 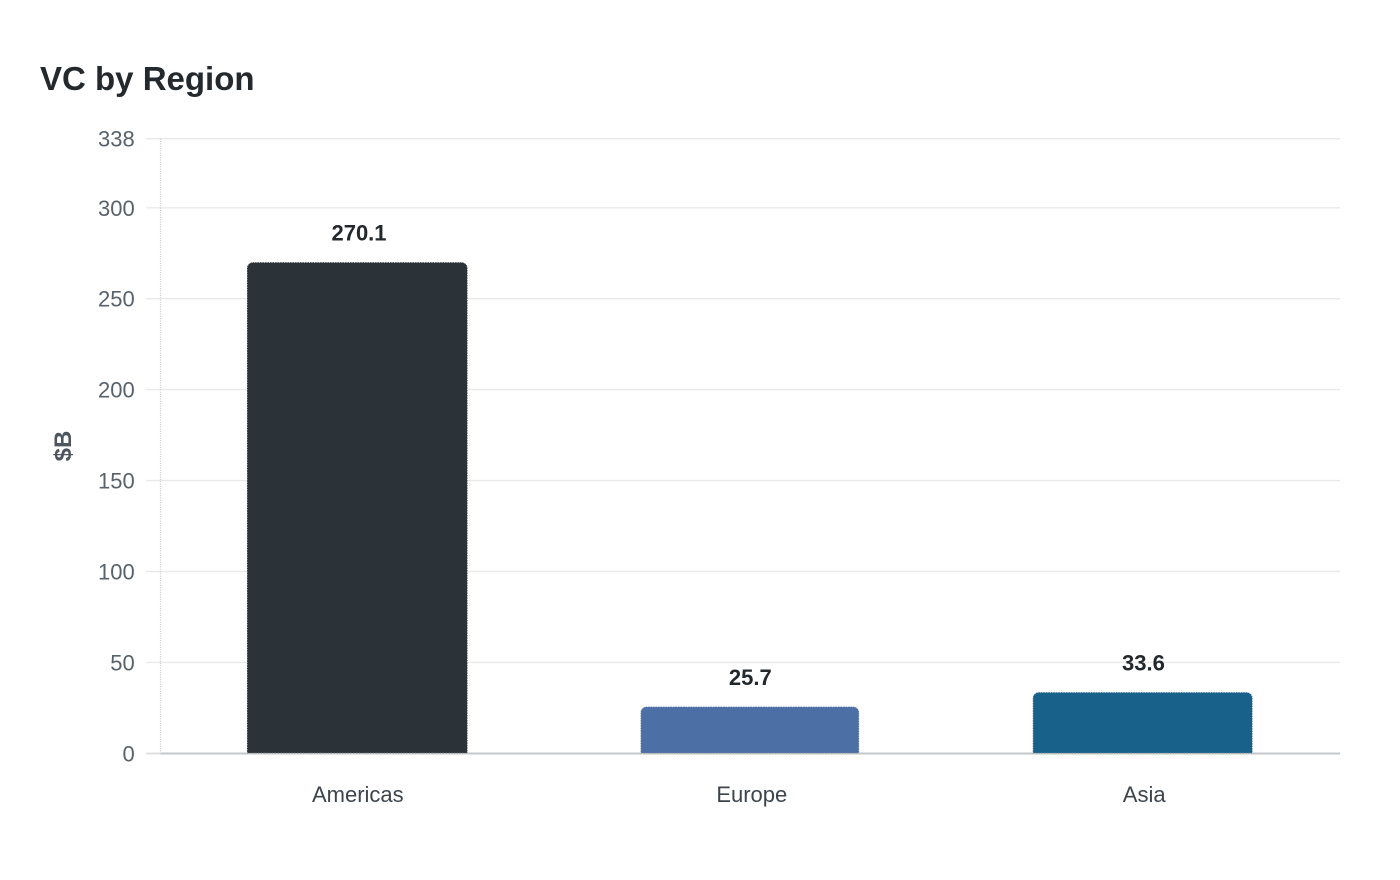 I want to click on svg-text: 200, so click(x=116, y=390).